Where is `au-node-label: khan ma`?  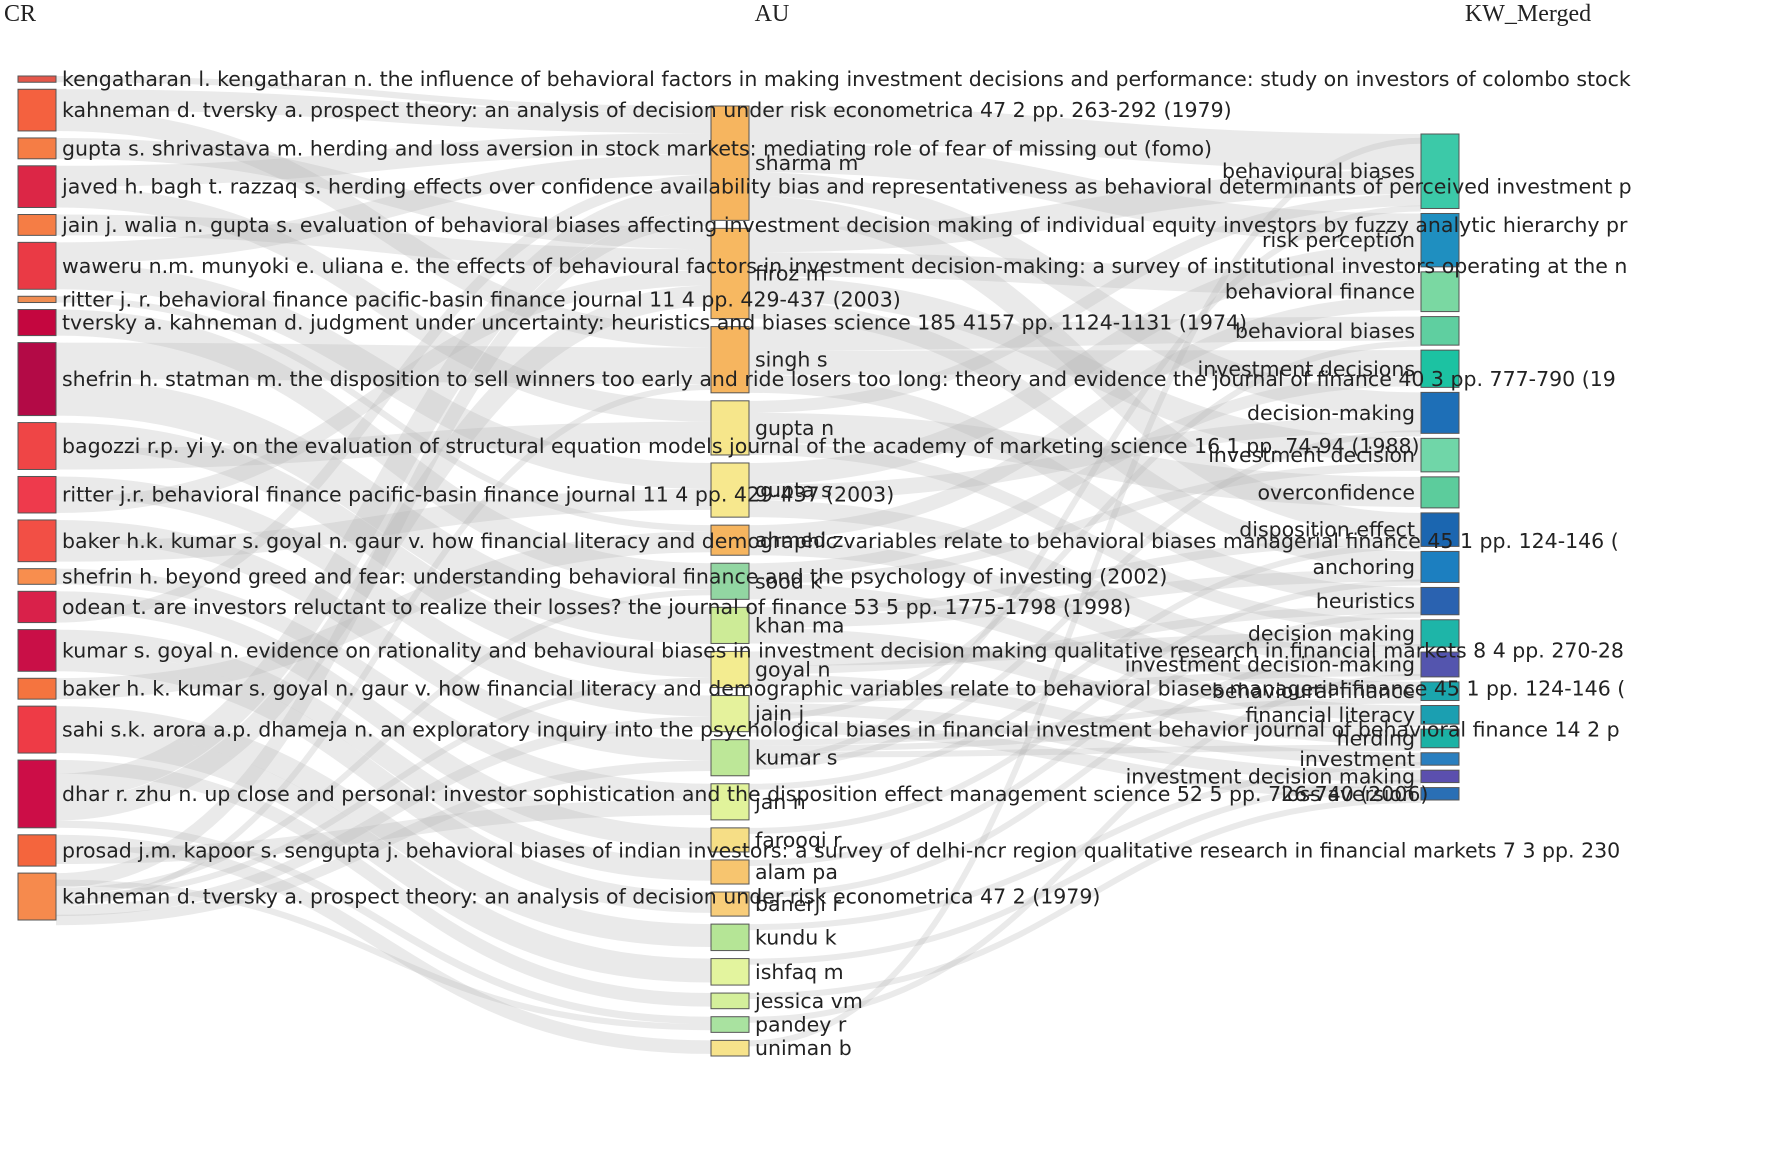 au-node-label: khan ma is located at coordinates (799, 625).